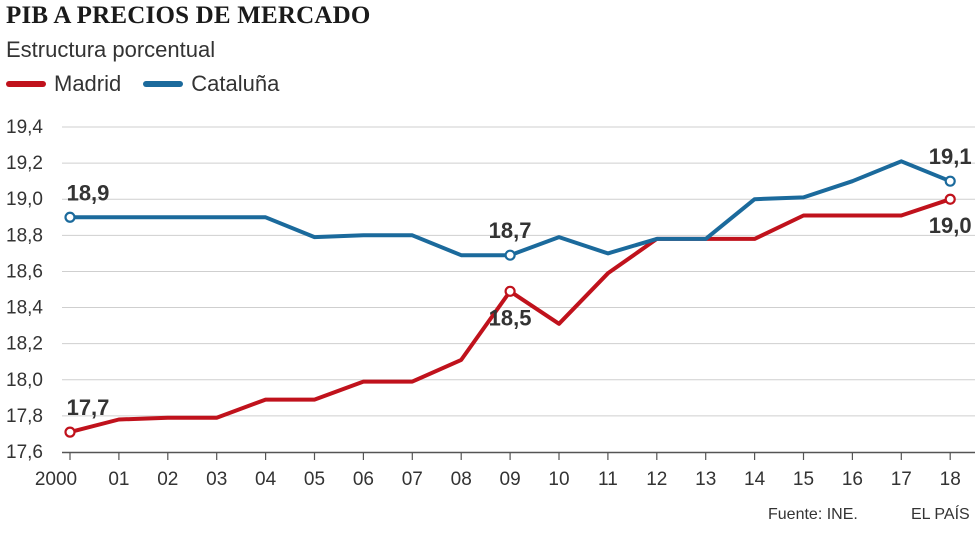 Image resolution: width=980 pixels, height=536 pixels. I want to click on x-tick-label: 09, so click(510, 479).